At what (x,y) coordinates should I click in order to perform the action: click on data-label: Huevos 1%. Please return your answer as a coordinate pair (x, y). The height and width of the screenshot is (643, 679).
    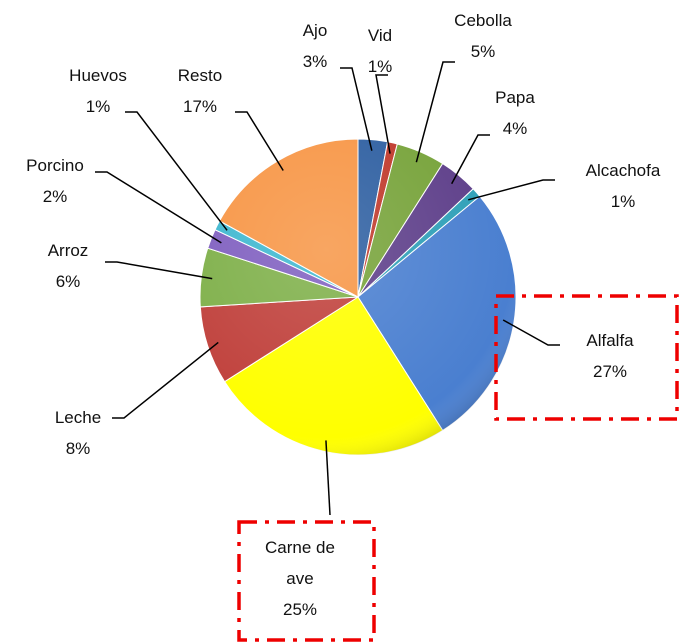
    Looking at the image, I should click on (98, 91).